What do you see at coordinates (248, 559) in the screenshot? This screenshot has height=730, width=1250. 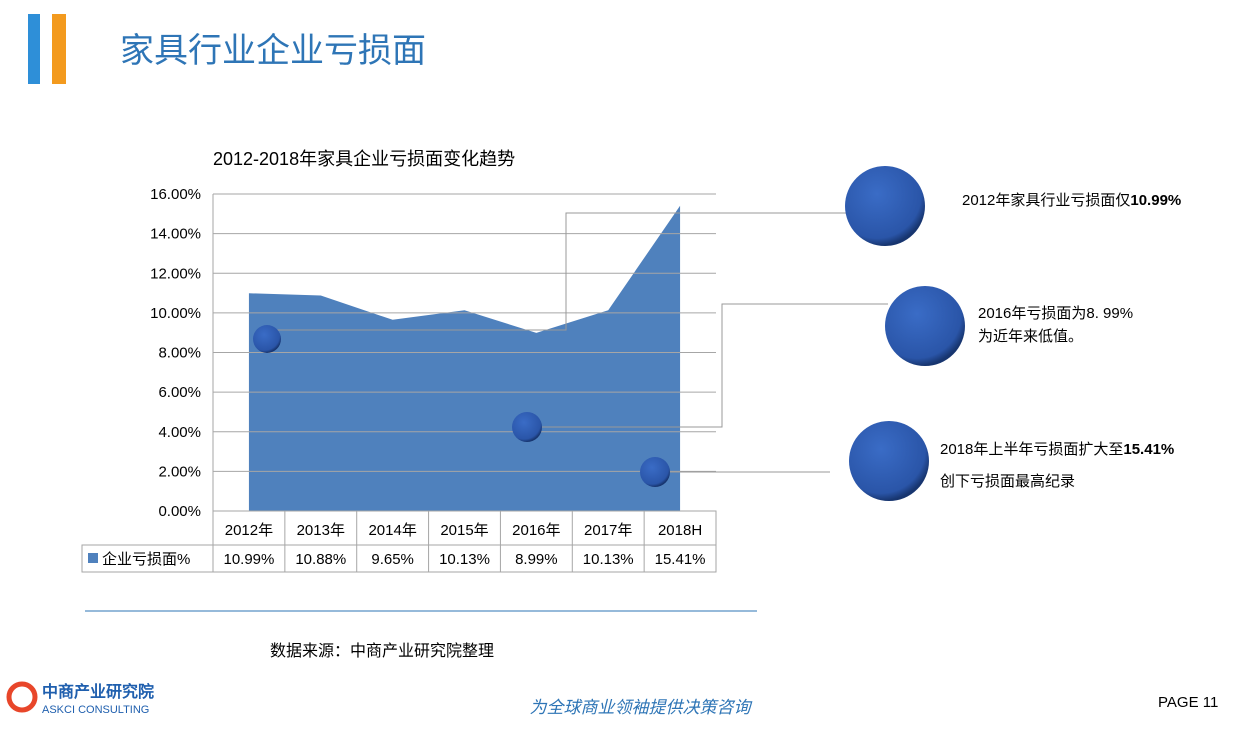 I see `table-value: 10.99%` at bounding box center [248, 559].